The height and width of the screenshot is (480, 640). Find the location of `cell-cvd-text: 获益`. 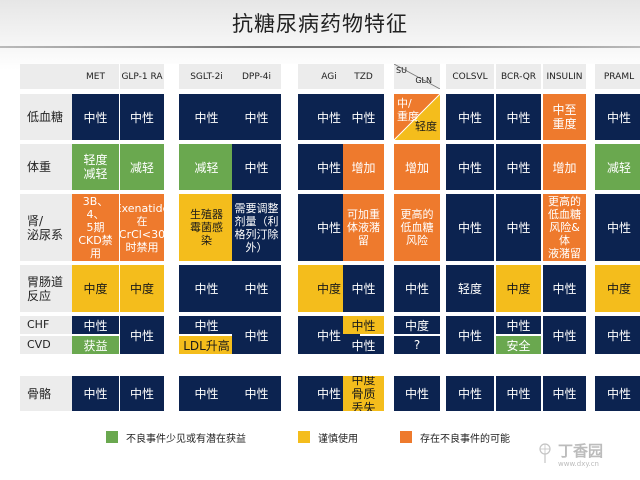

cell-cvd-text: 获益 is located at coordinates (95, 345).